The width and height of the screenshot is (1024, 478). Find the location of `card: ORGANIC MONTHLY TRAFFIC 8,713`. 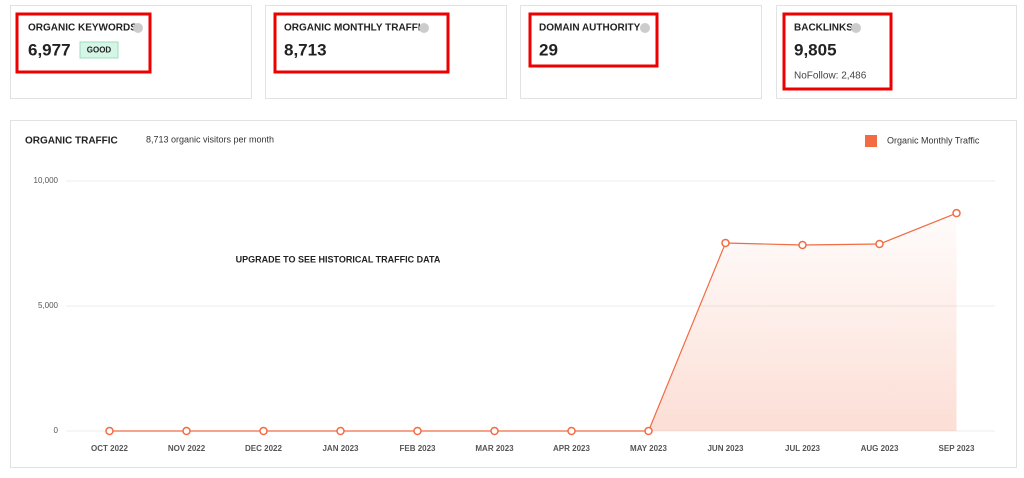

card: ORGANIC MONTHLY TRAFFIC 8,713 is located at coordinates (386, 52).